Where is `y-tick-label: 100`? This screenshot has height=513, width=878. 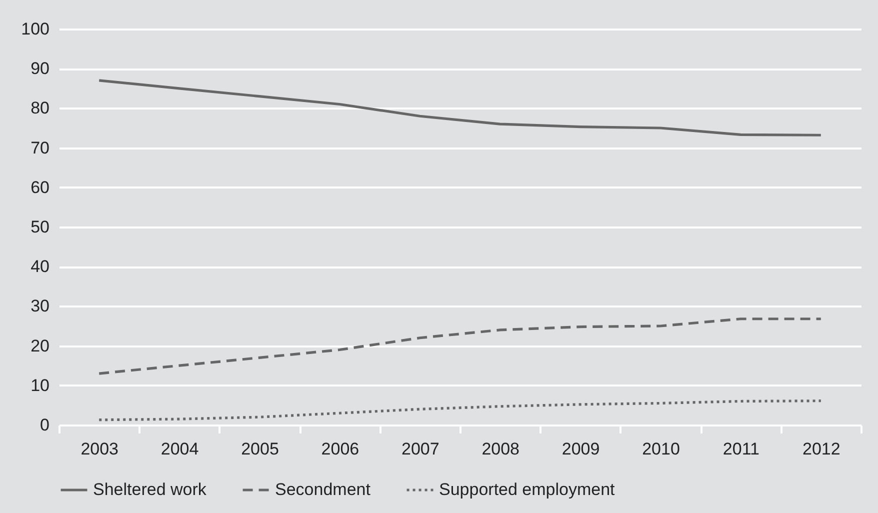
y-tick-label: 100 is located at coordinates (35, 29).